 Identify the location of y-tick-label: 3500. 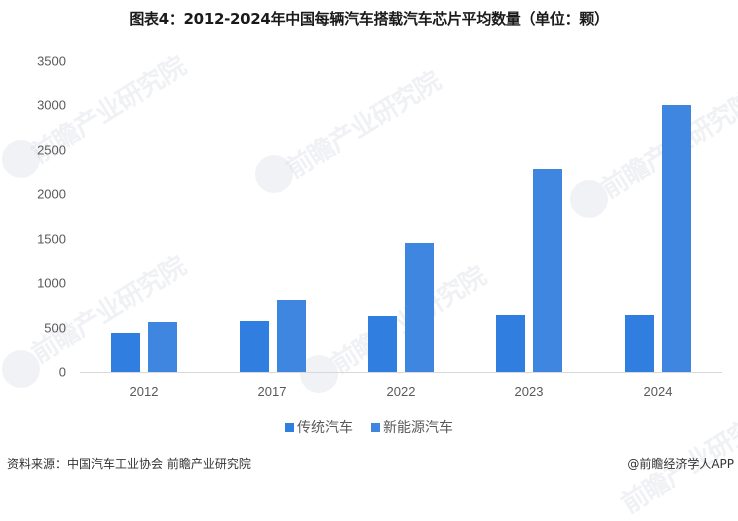
(51, 61).